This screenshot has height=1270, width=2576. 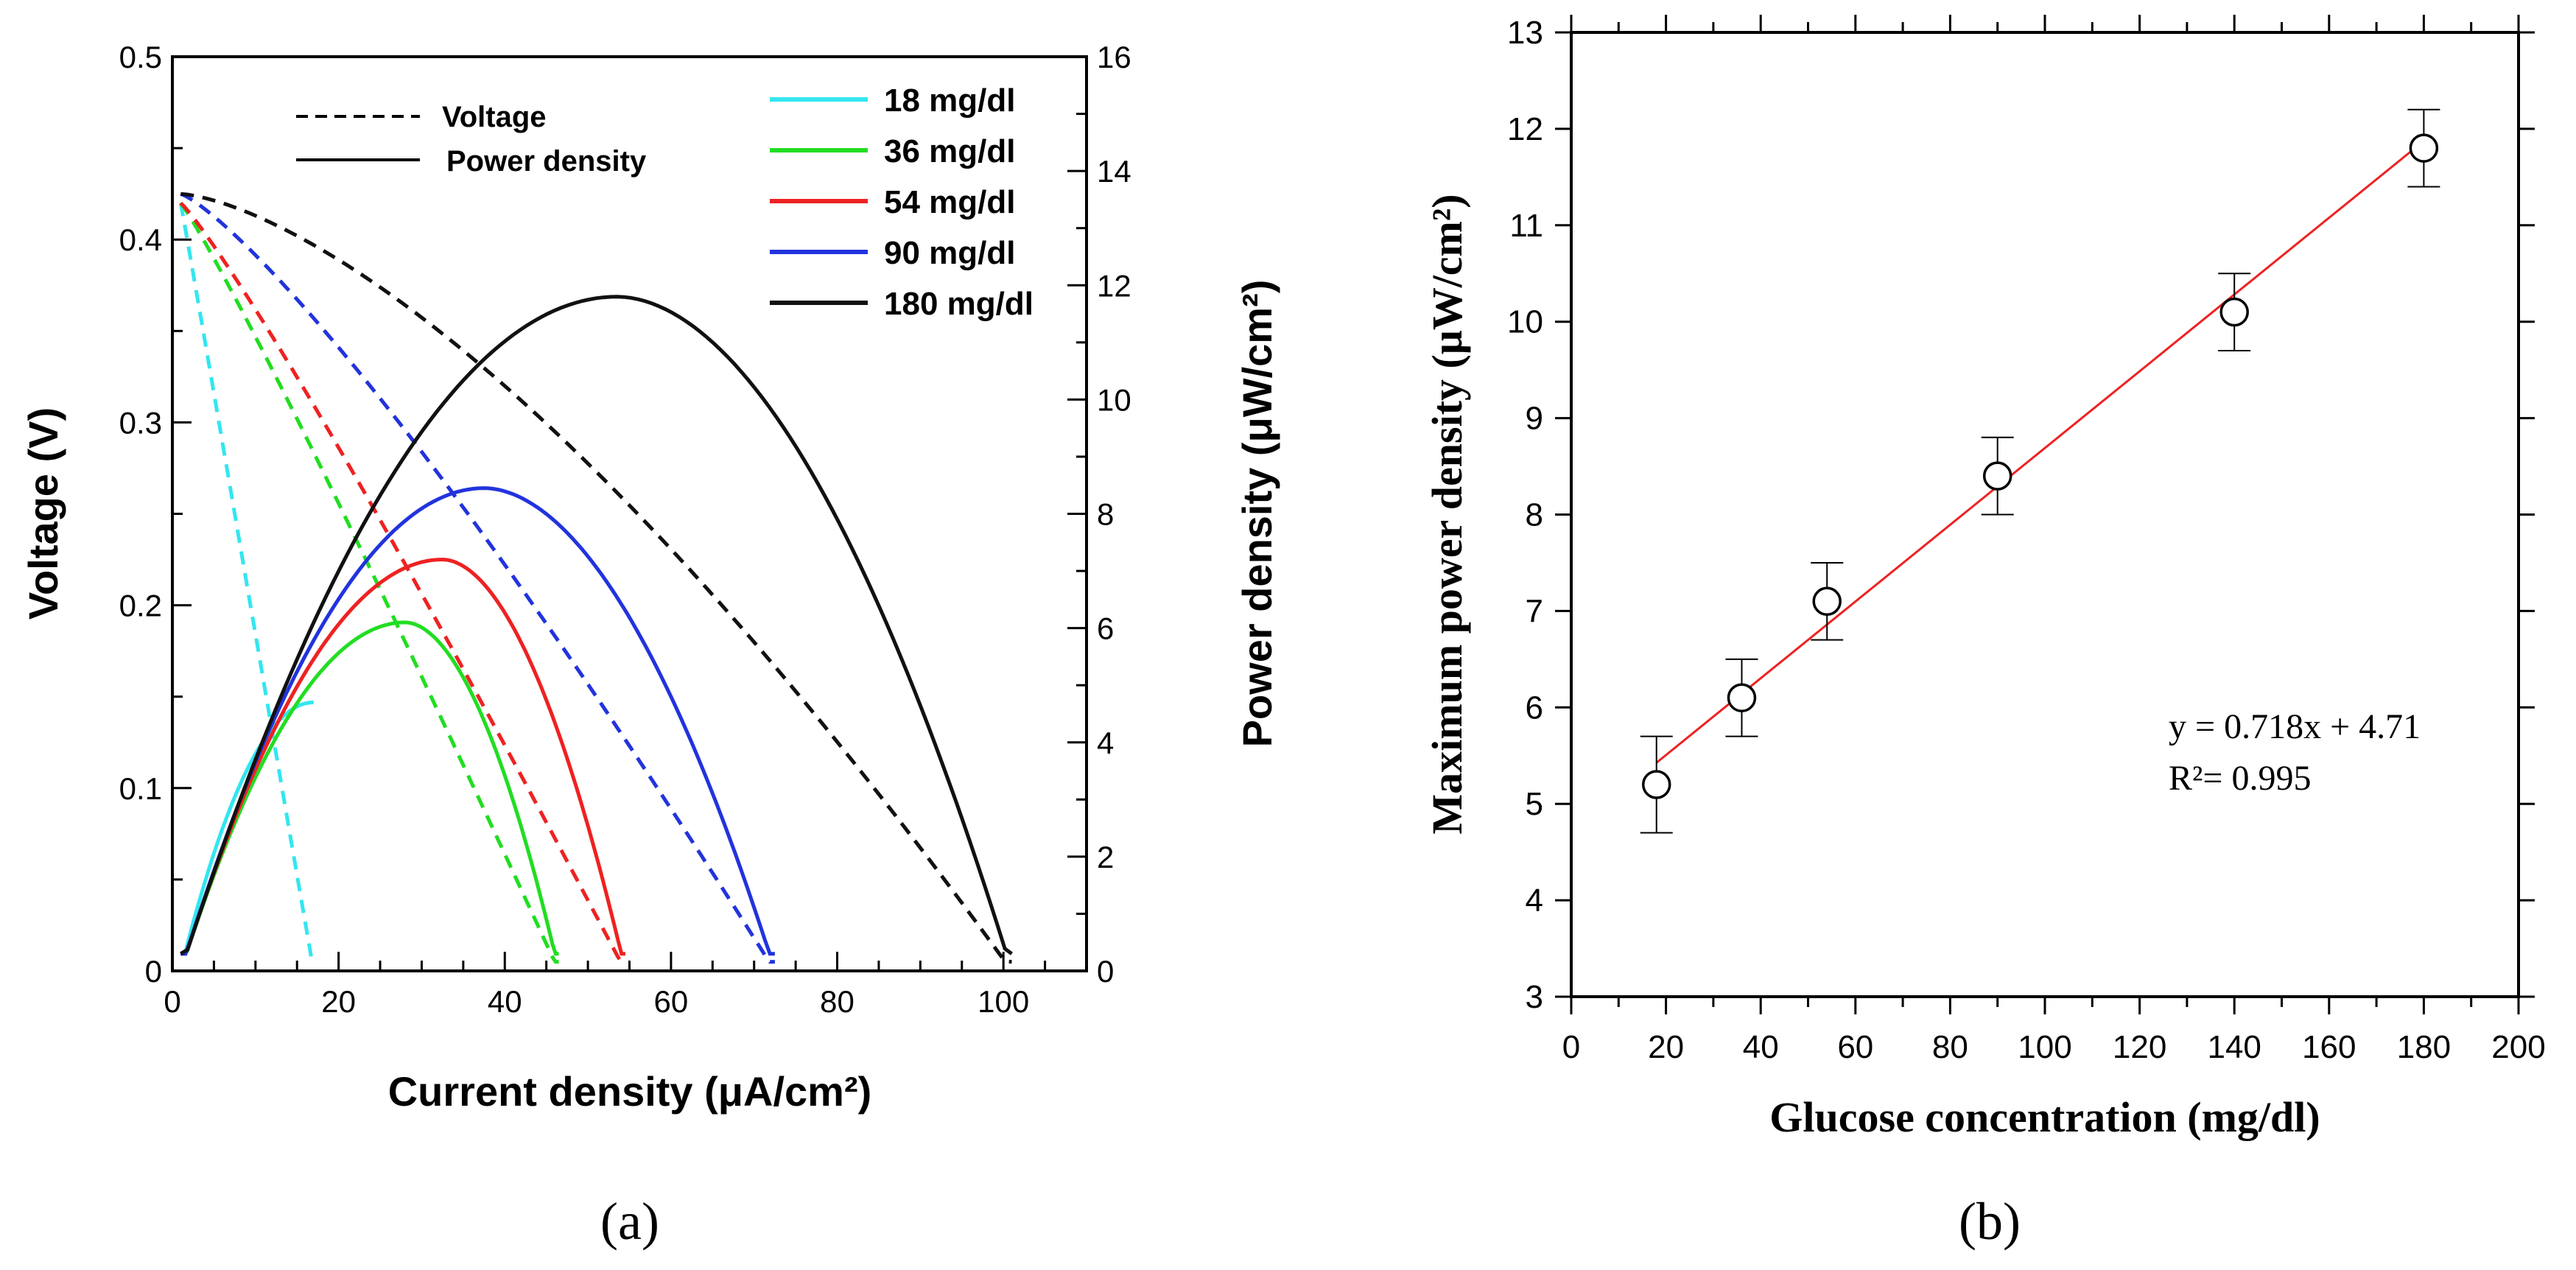 I want to click on panel-a-right-tick-label: 2, so click(x=1105, y=857).